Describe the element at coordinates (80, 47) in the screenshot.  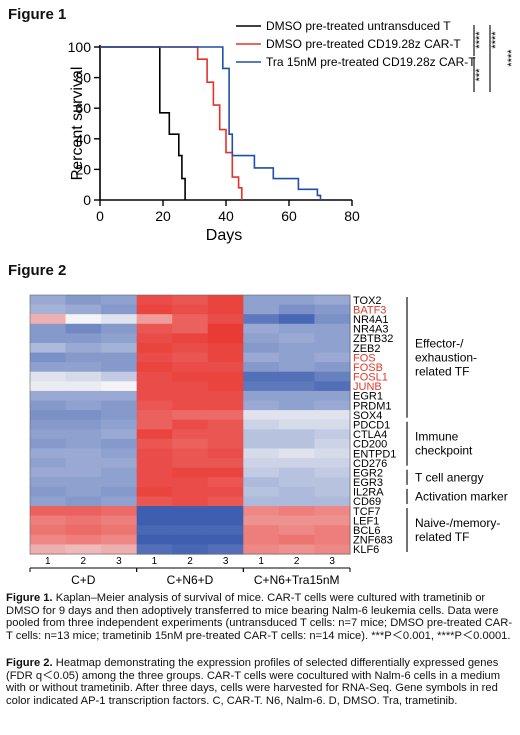
I see `y-tick-label: 100` at that location.